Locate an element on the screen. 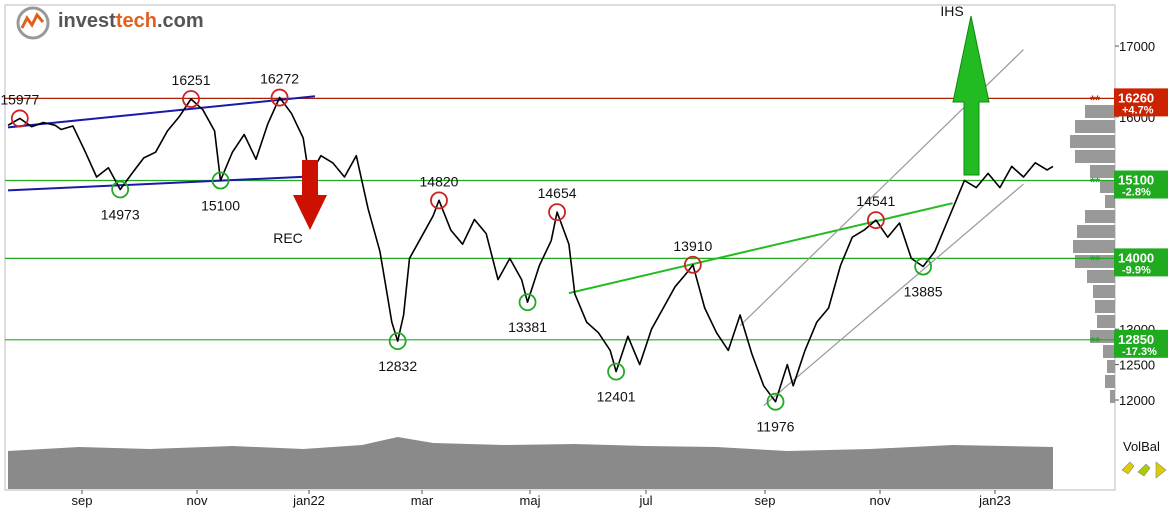 This screenshot has height=515, width=1174. rec-down-arrow is located at coordinates (310, 195).